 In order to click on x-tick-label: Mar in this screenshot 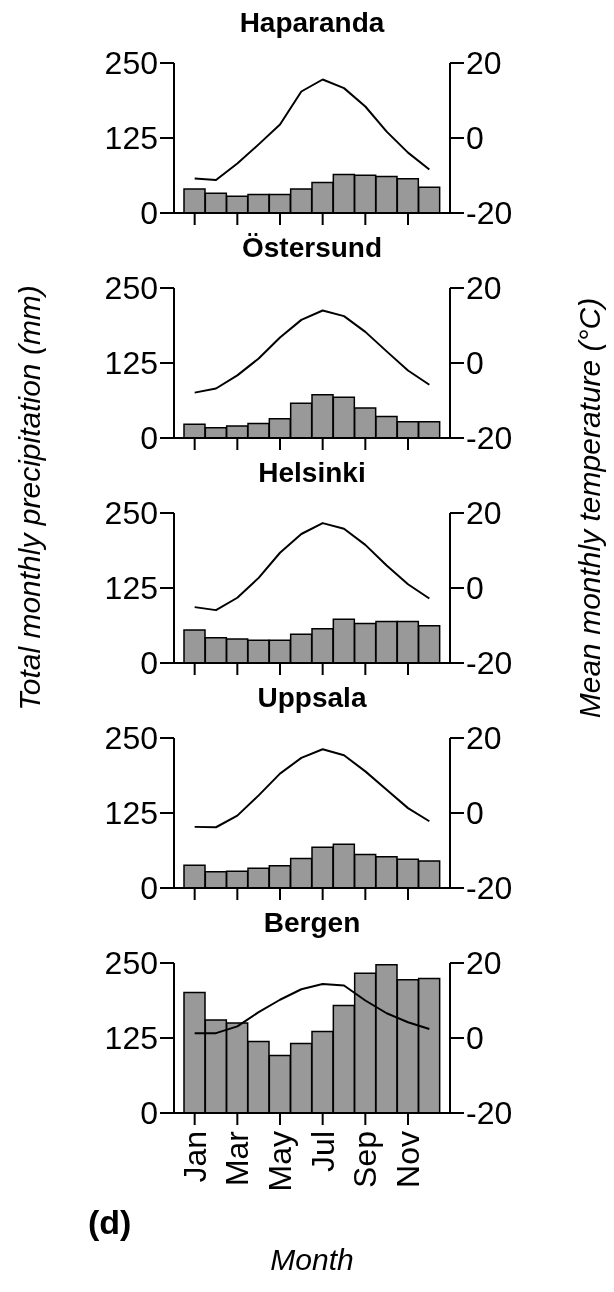, I will do `click(237, 1158)`.